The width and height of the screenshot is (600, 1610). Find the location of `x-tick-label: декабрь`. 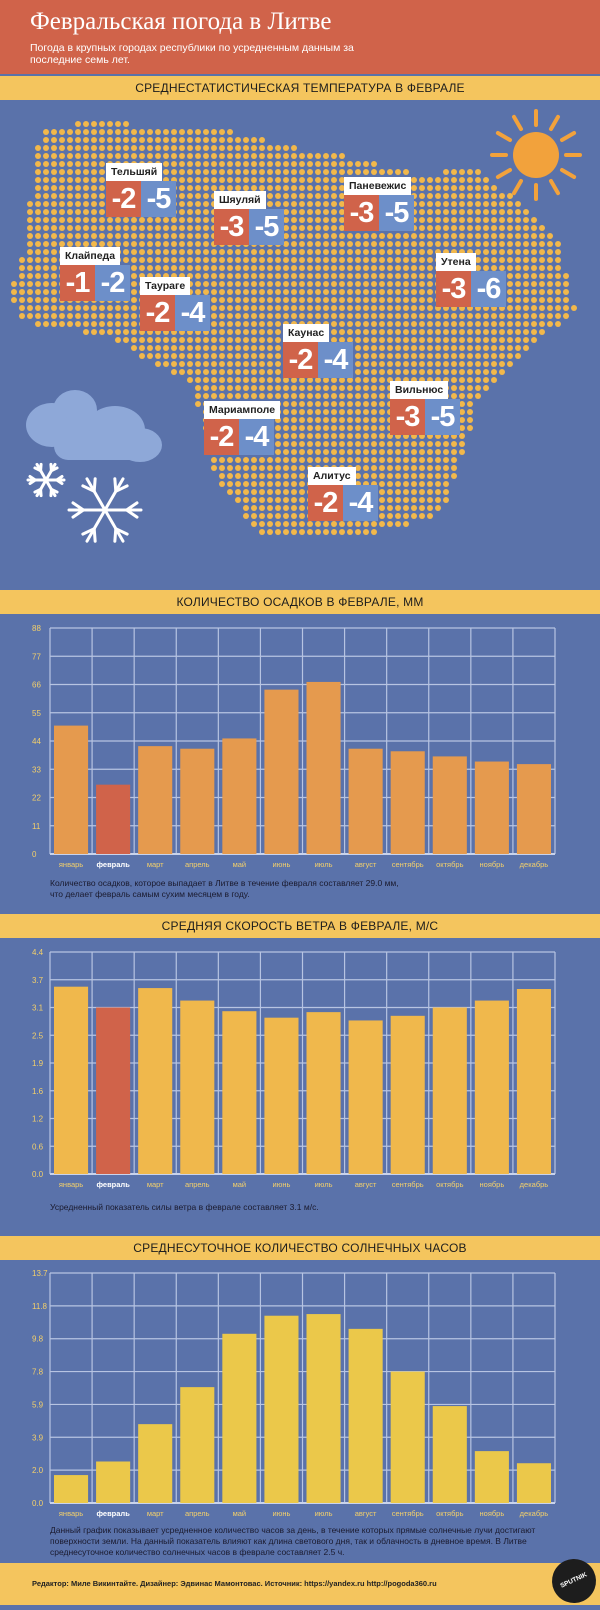

x-tick-label: декабрь is located at coordinates (534, 1513).